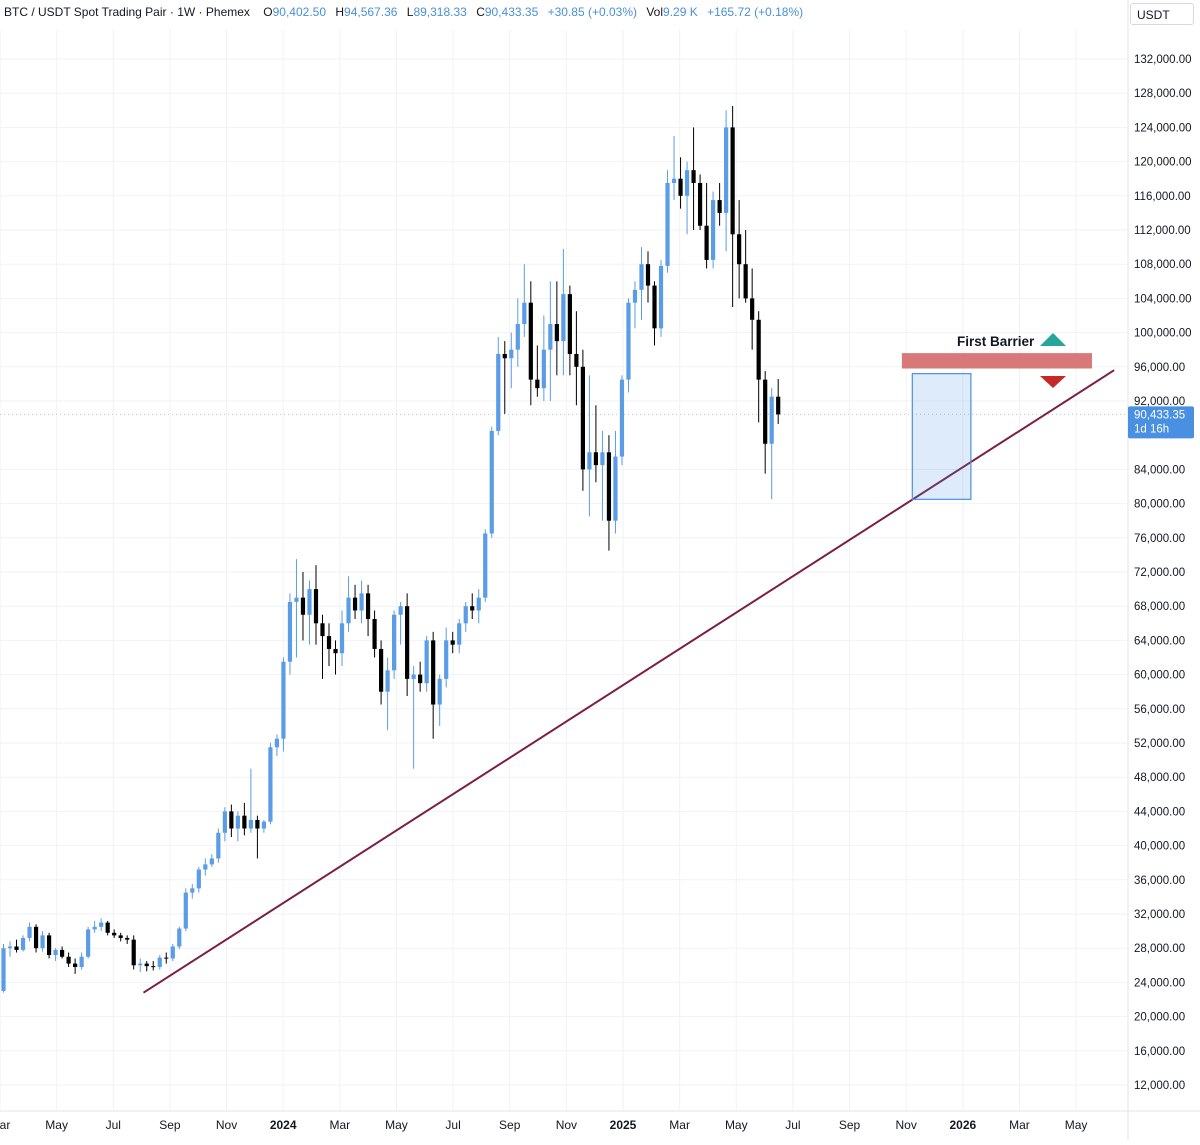  What do you see at coordinates (996, 426) in the screenshot?
I see `zone-layer` at bounding box center [996, 426].